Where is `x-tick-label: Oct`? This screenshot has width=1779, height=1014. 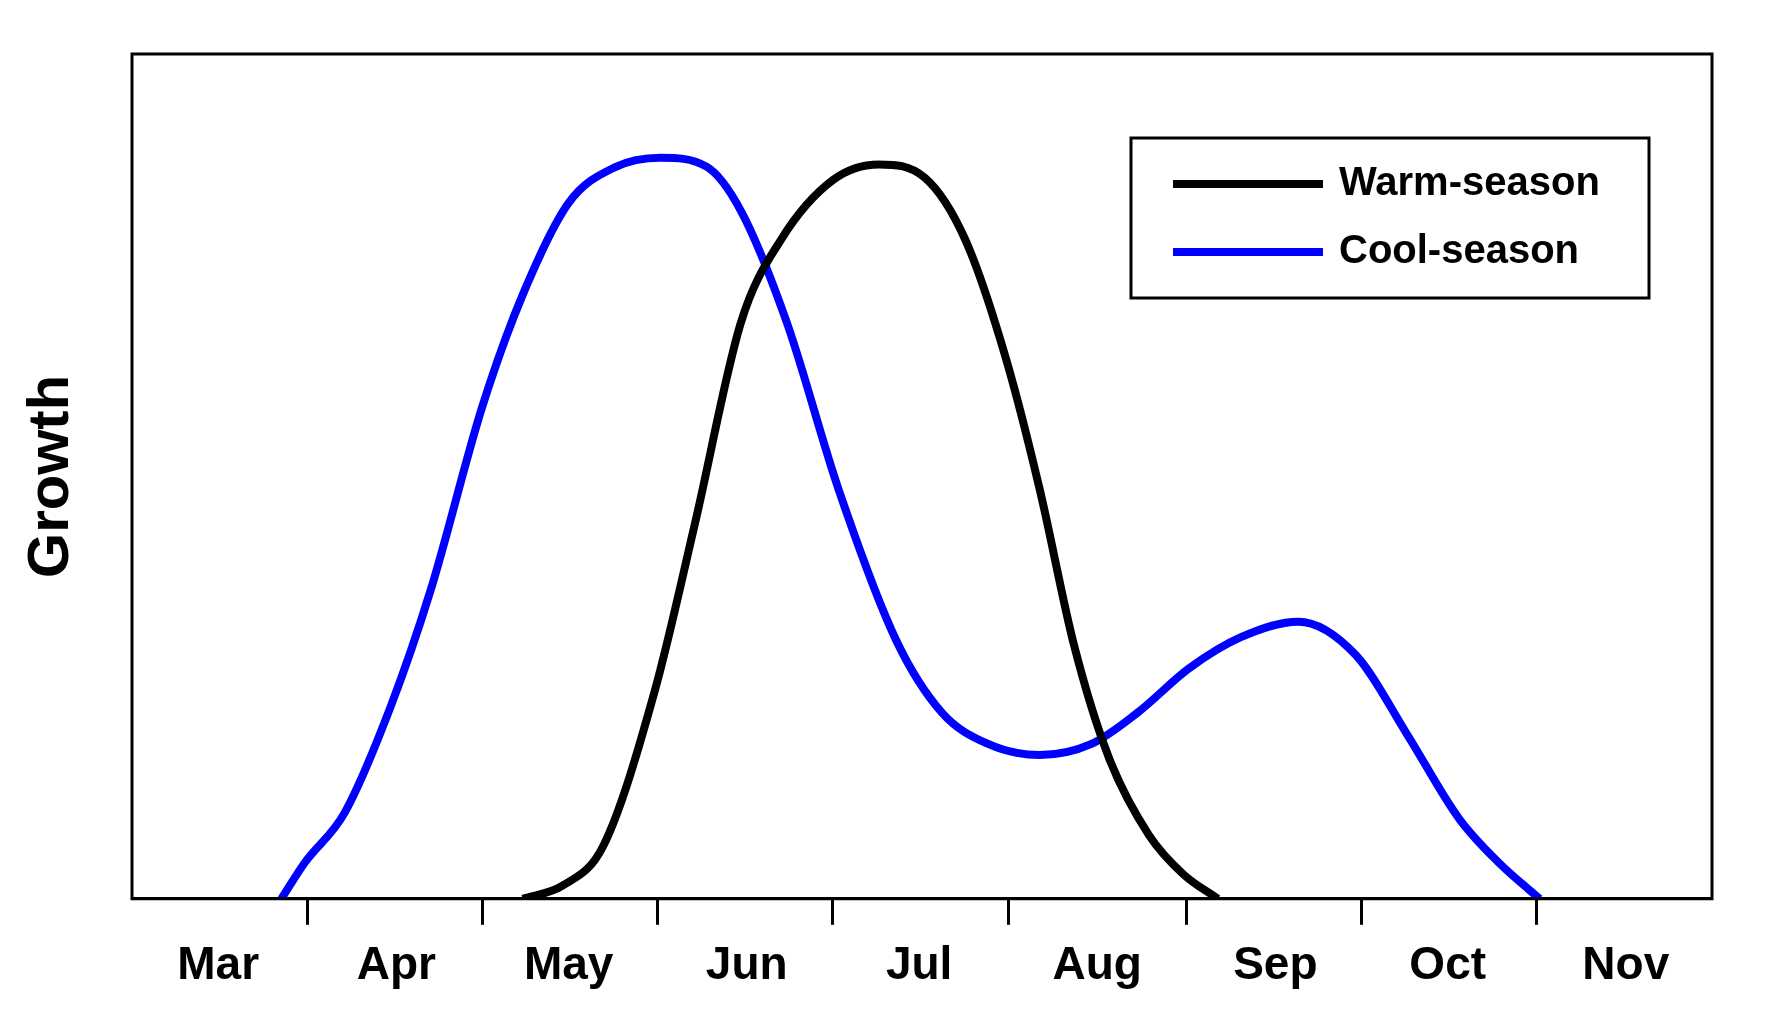 x-tick-label: Oct is located at coordinates (1448, 963).